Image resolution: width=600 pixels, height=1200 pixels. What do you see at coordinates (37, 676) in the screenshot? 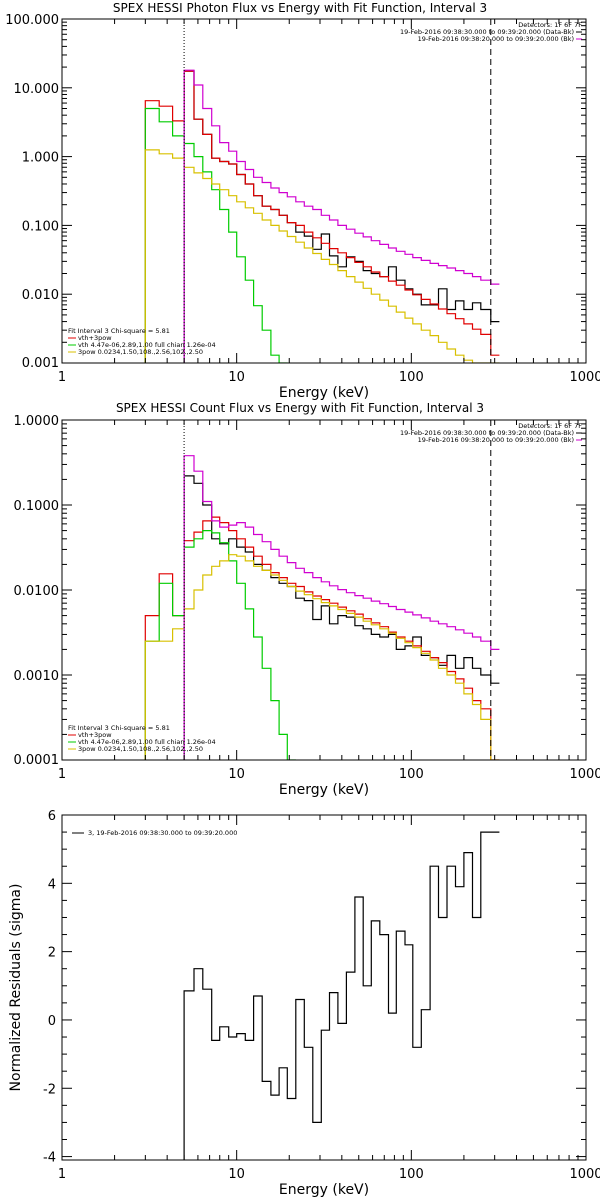
I see `y-tick-label: 0.0010` at bounding box center [37, 676].